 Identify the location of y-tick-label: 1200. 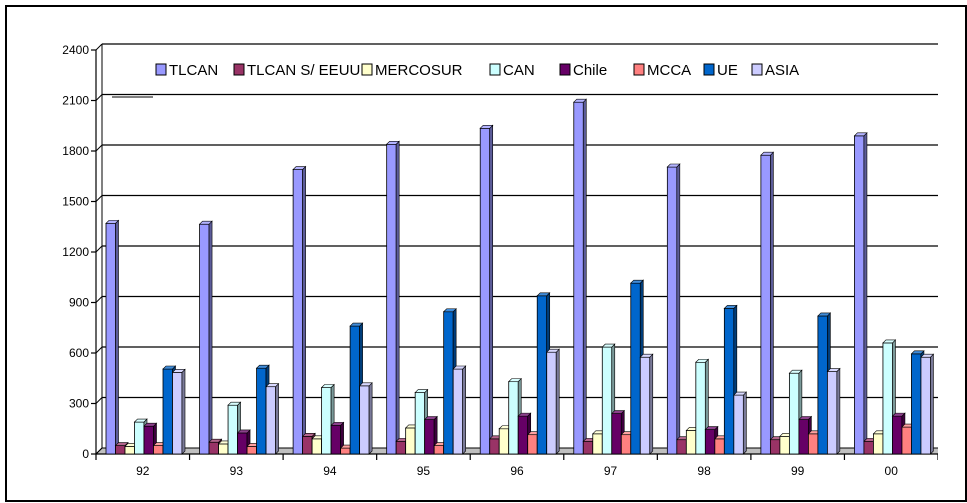
(75, 252).